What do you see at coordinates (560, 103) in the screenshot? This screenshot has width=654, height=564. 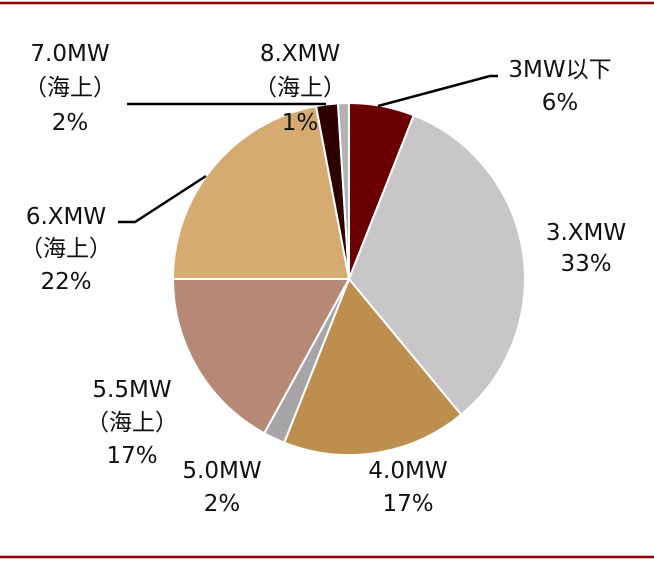 I see `slice-label-percent: 6%` at bounding box center [560, 103].